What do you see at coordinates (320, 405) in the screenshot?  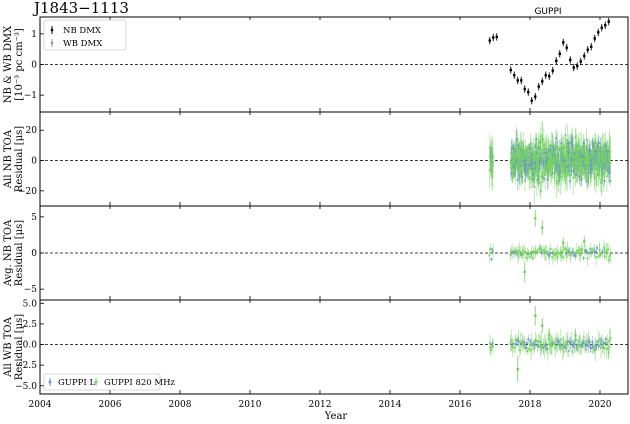 I see `x-tick-label: 2012` at bounding box center [320, 405].